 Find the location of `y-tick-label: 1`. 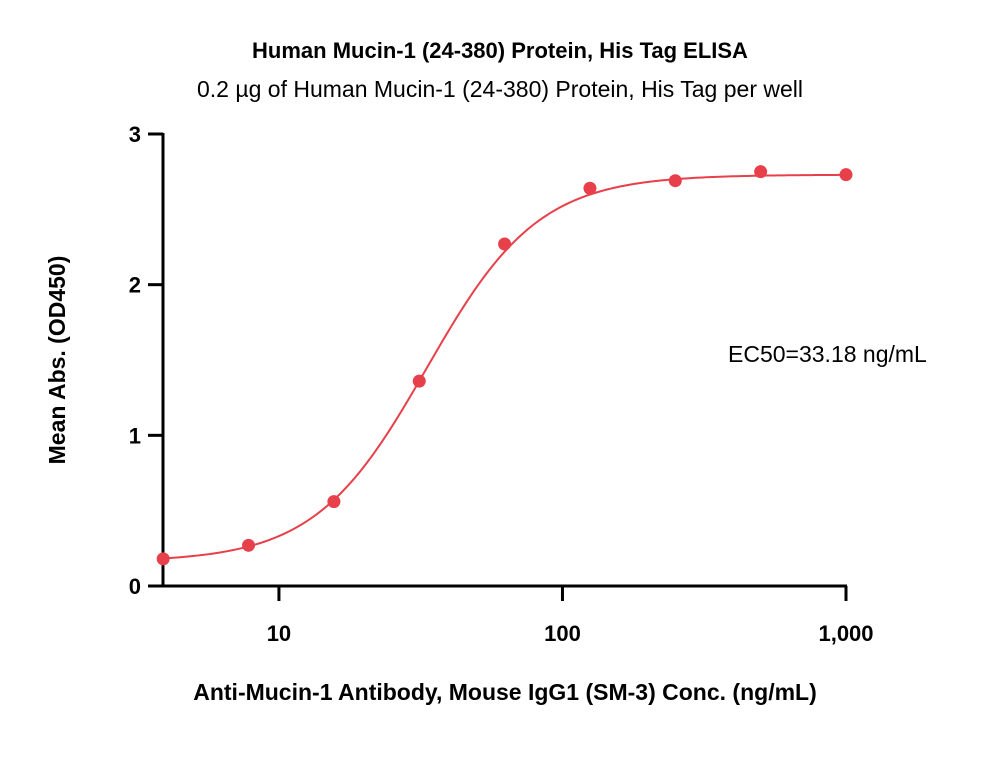

y-tick-label: 1 is located at coordinates (135, 435).